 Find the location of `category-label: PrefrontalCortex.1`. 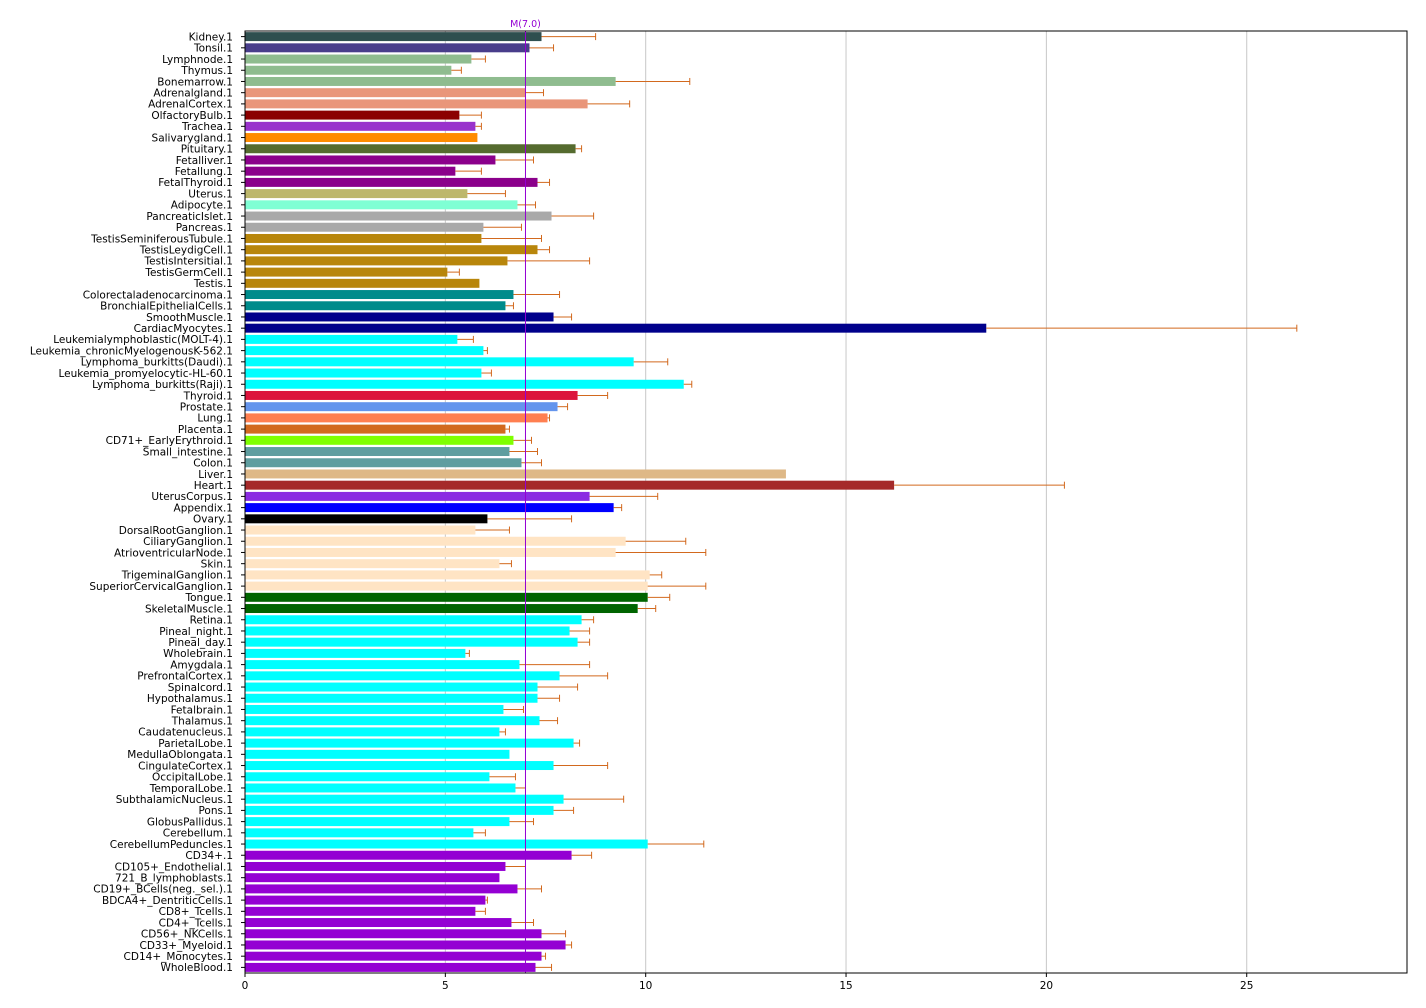

category-label: PrefrontalCortex.1 is located at coordinates (185, 677).